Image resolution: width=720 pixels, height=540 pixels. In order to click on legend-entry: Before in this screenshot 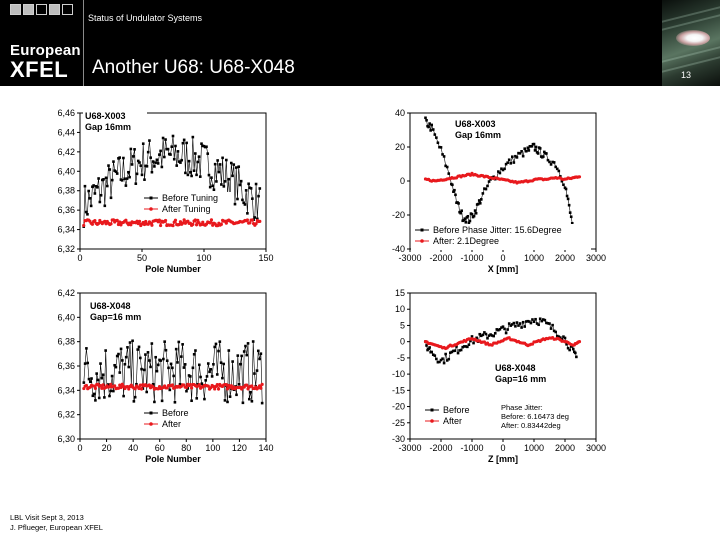, I will do `click(175, 413)`.